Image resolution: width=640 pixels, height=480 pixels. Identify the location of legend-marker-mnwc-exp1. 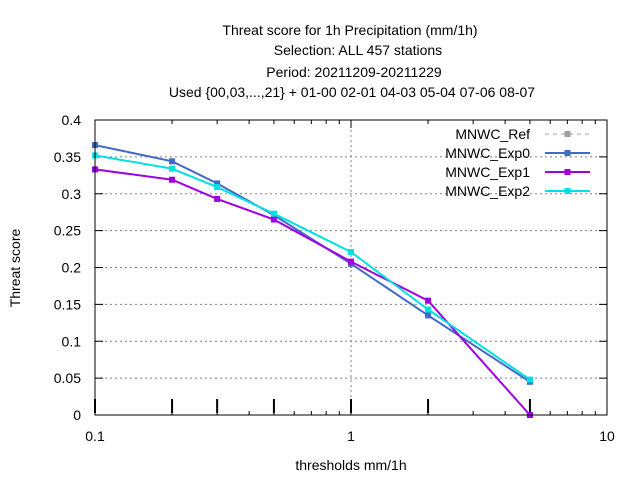
(567, 172).